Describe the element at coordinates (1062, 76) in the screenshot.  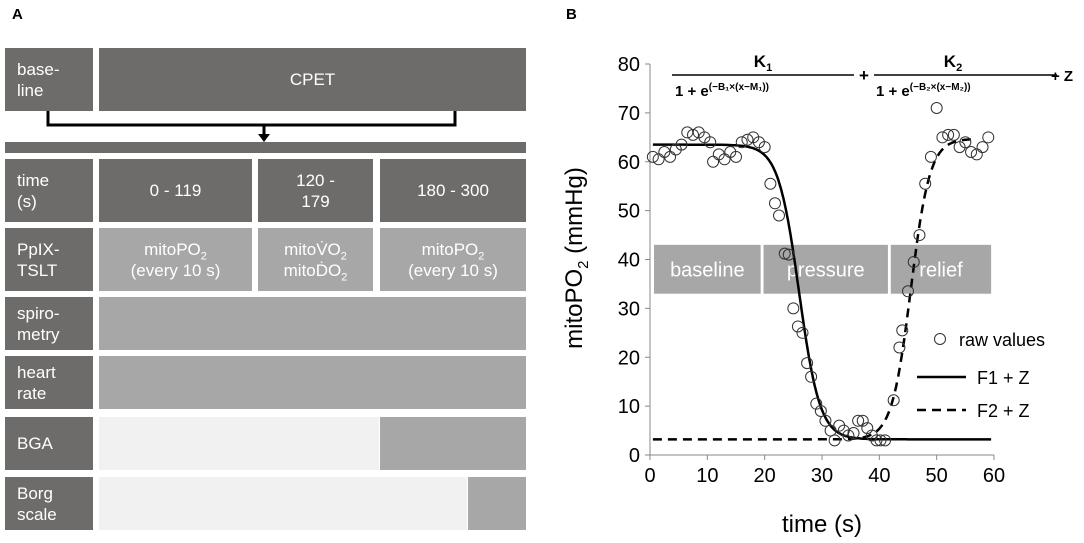
I see `formula-tail: + Z` at that location.